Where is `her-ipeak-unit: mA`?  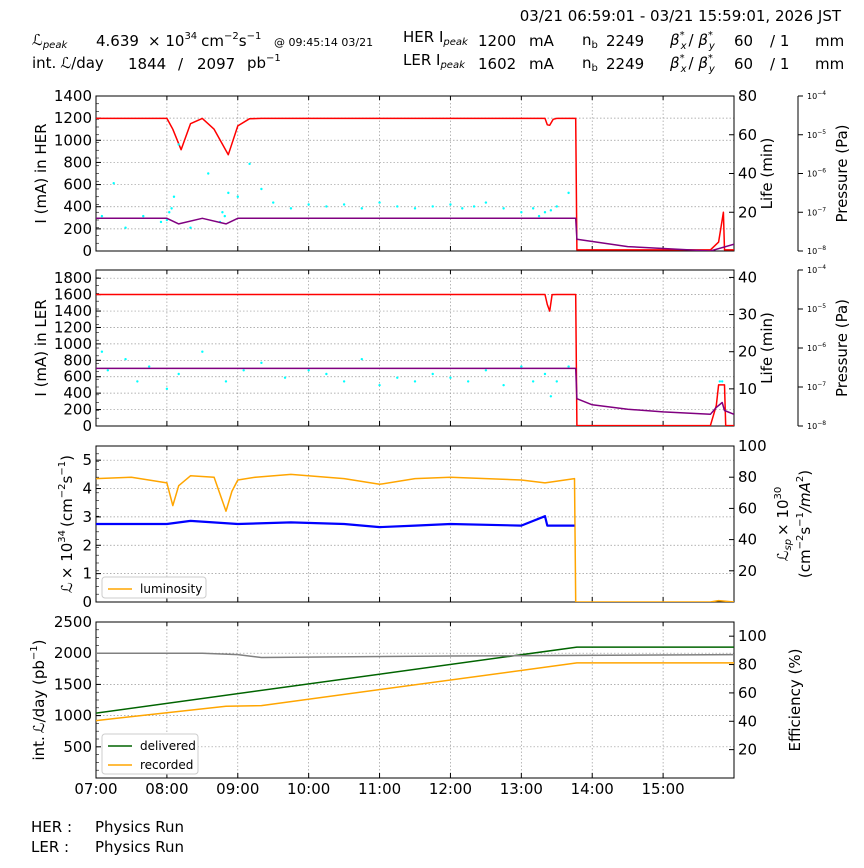 her-ipeak-unit: mA is located at coordinates (542, 41).